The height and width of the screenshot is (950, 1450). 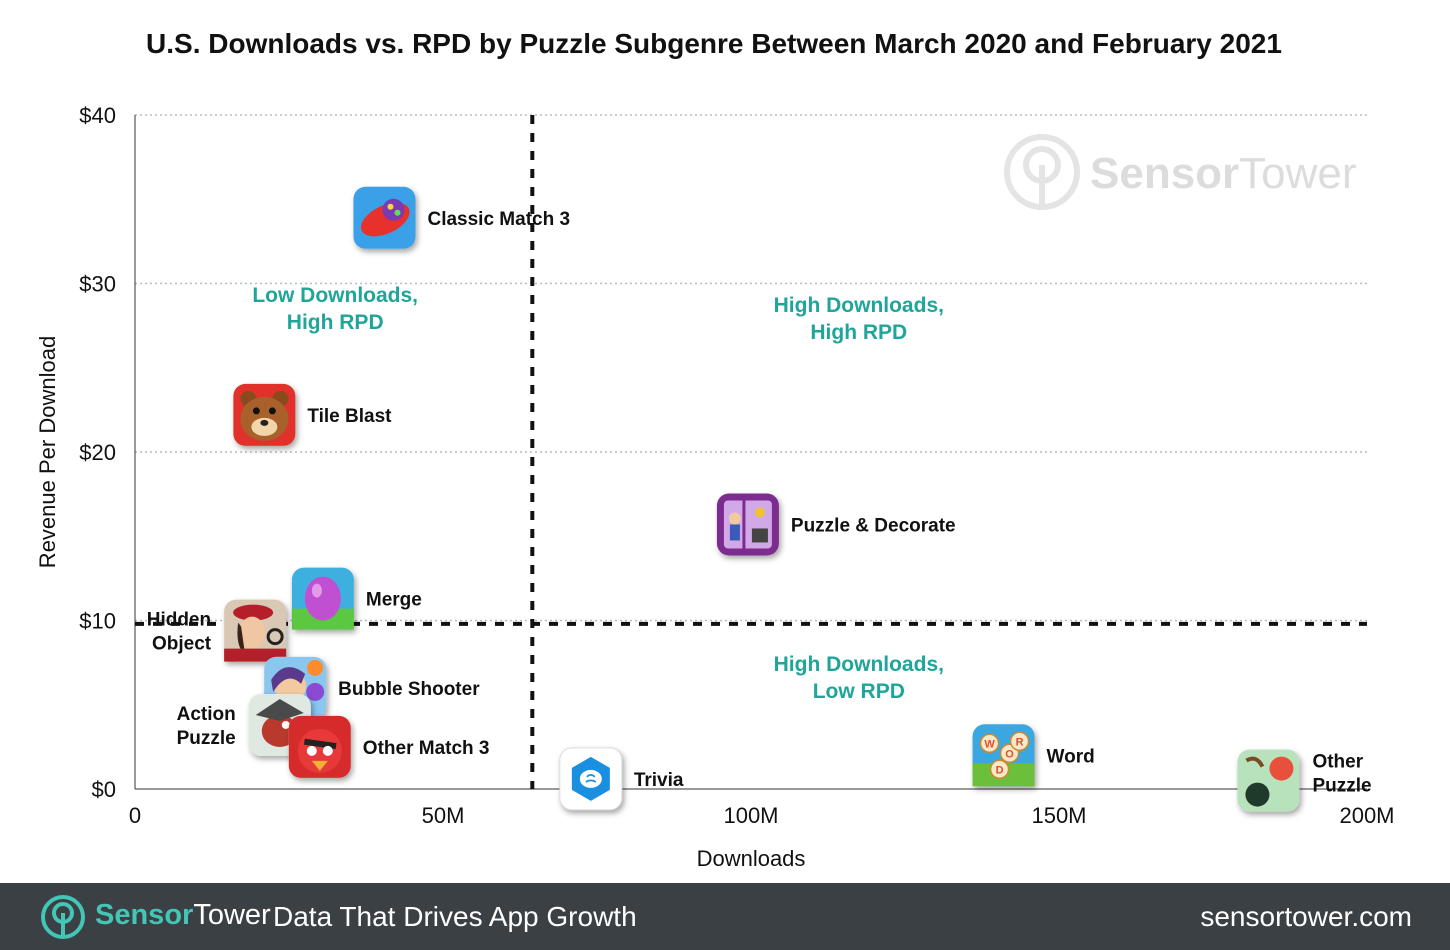 I want to click on chat-bubble, so click(x=590, y=778).